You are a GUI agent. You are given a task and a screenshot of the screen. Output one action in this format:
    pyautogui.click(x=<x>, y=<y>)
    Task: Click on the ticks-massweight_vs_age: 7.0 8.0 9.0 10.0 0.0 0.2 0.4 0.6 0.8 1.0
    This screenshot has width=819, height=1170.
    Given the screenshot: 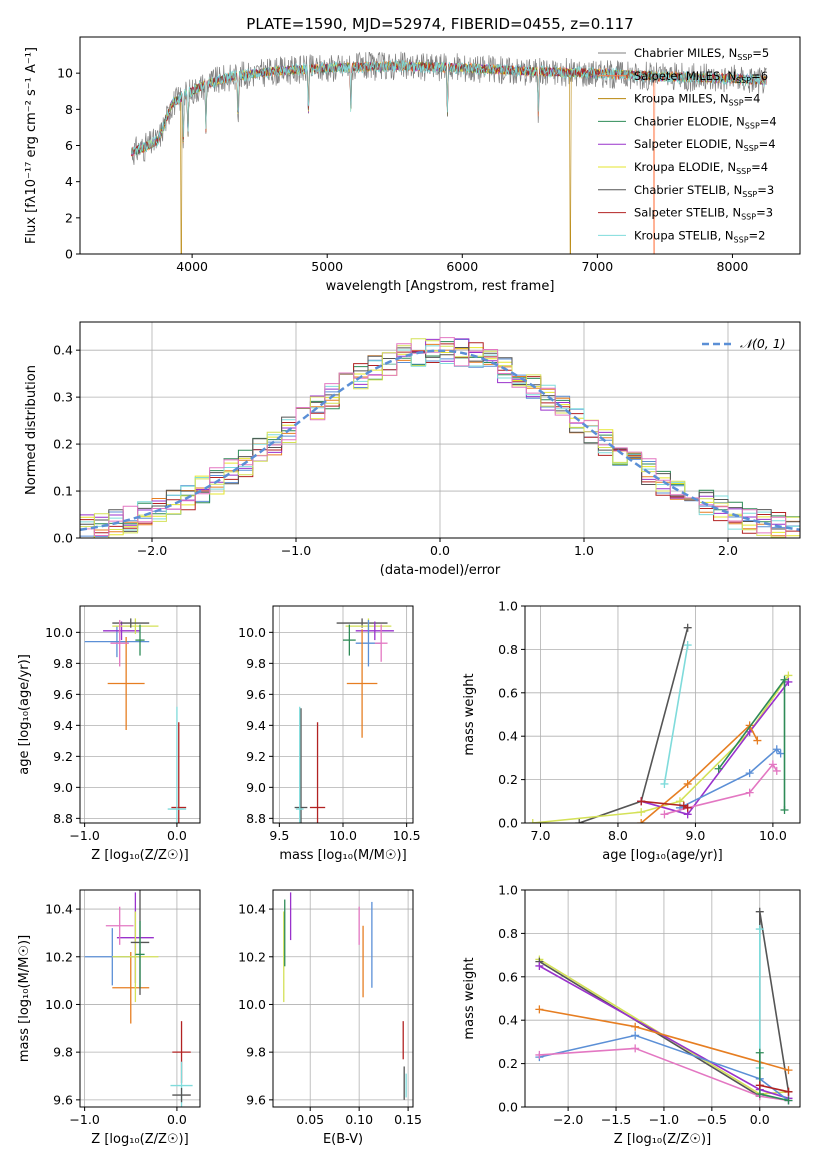 What is the action you would take?
    pyautogui.click(x=642, y=721)
    